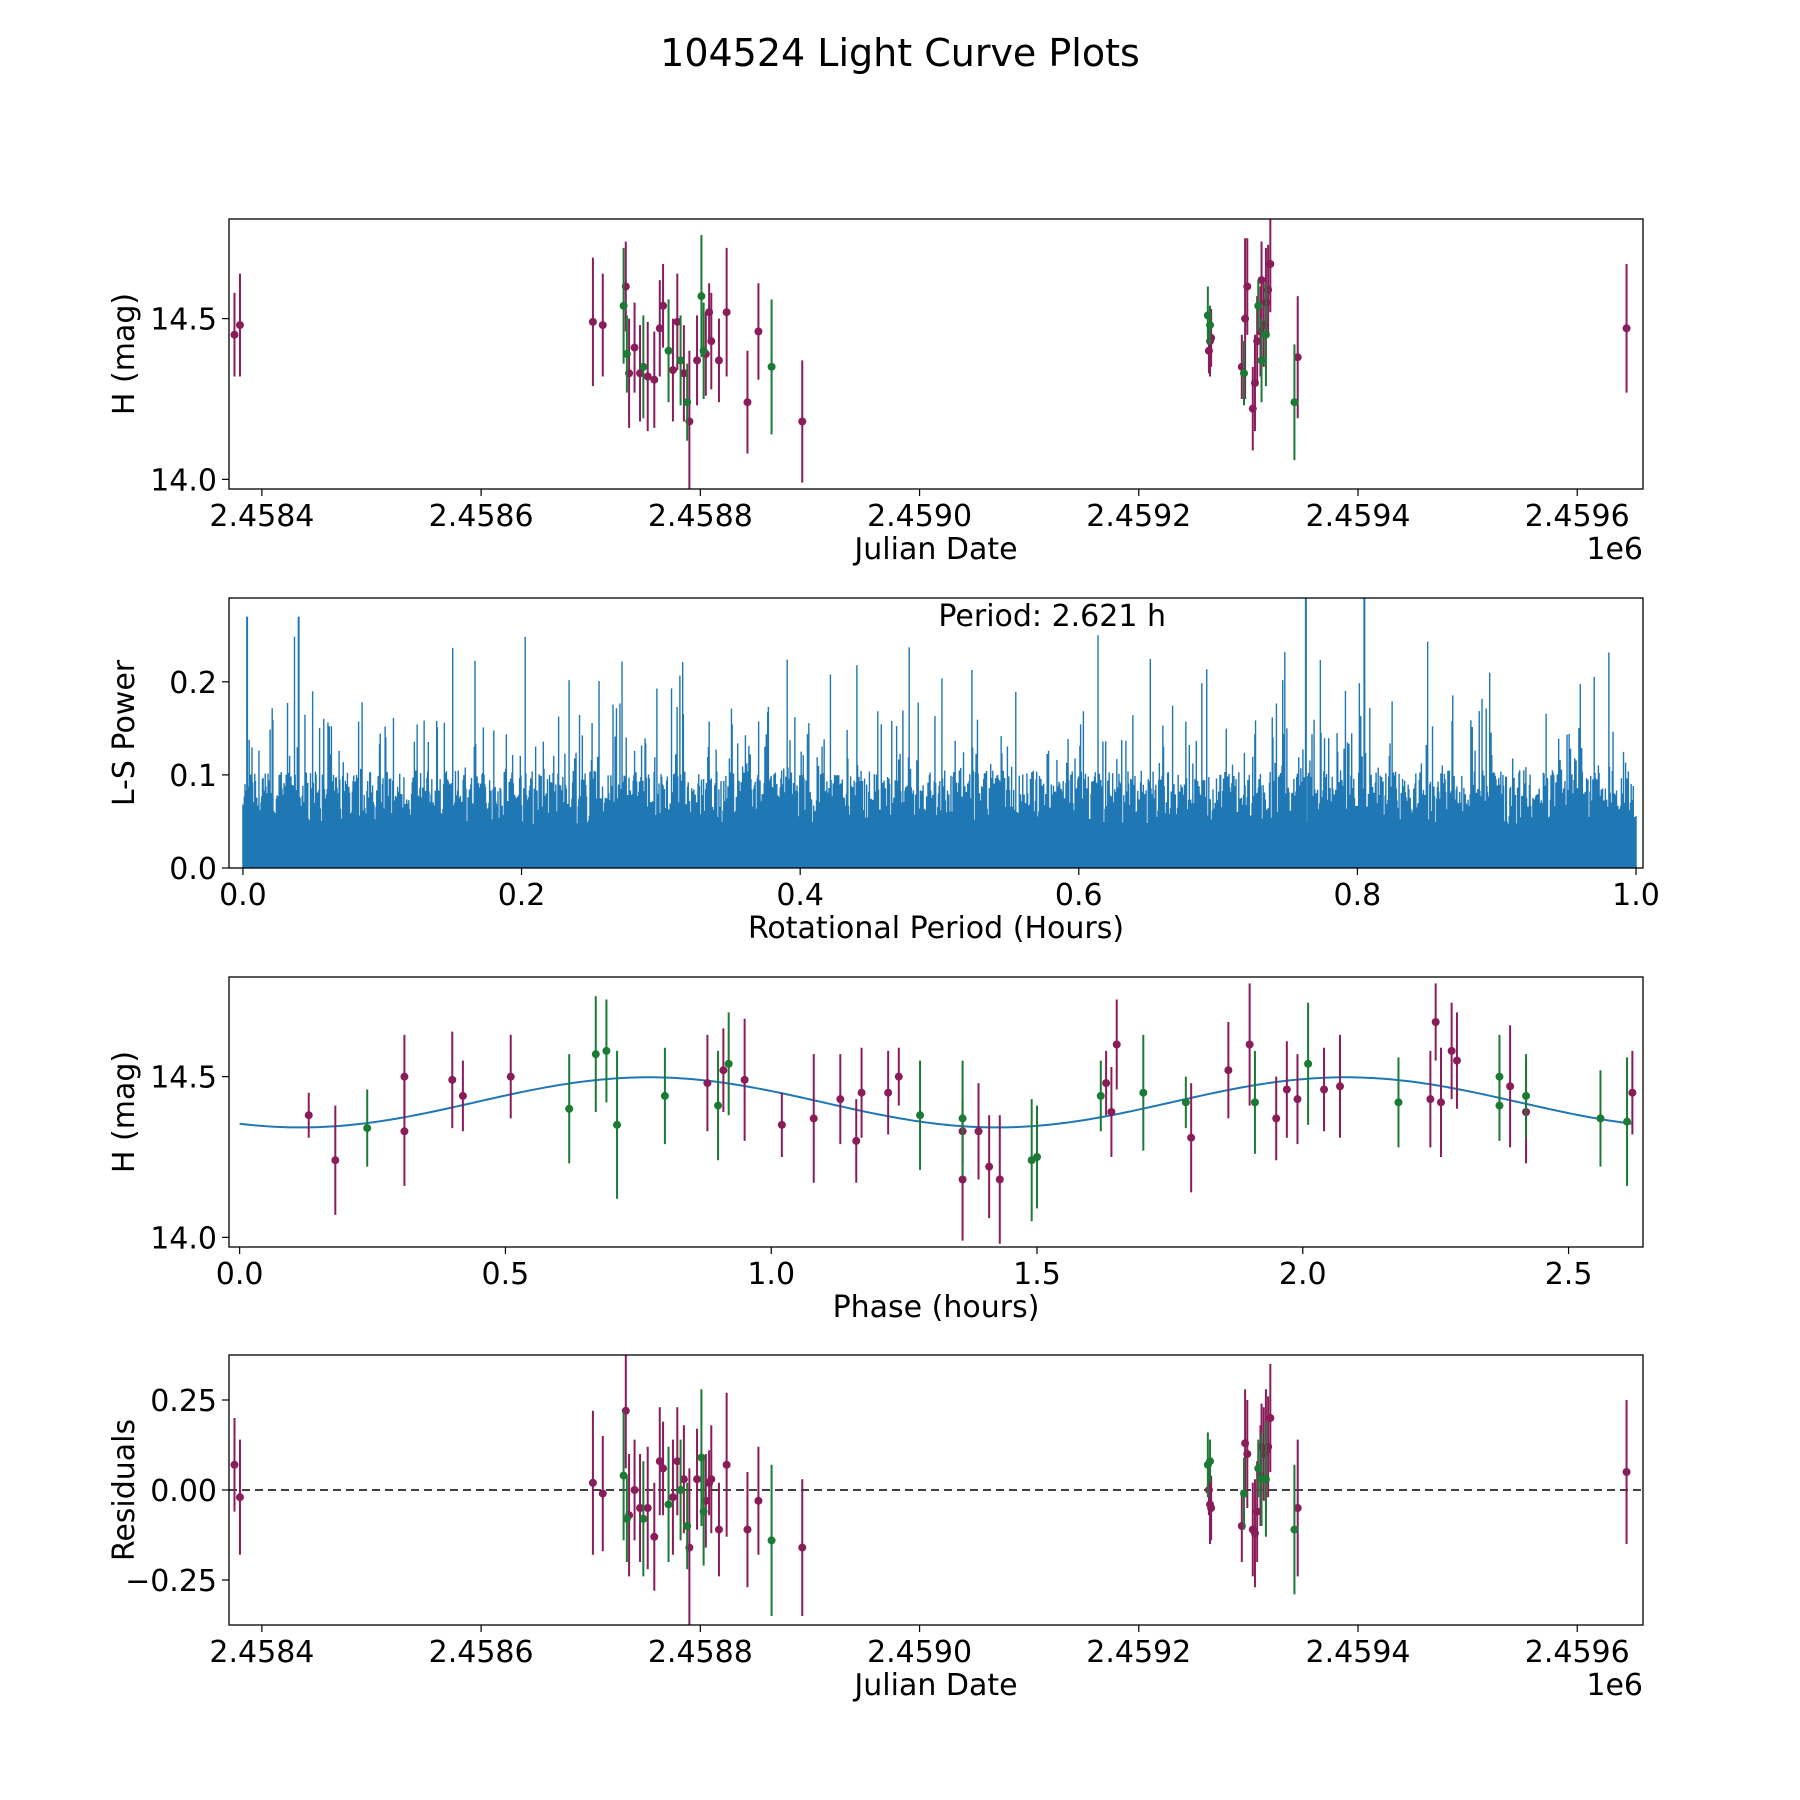  What do you see at coordinates (183, 1078) in the screenshot?
I see `y-tick-label: 14.5` at bounding box center [183, 1078].